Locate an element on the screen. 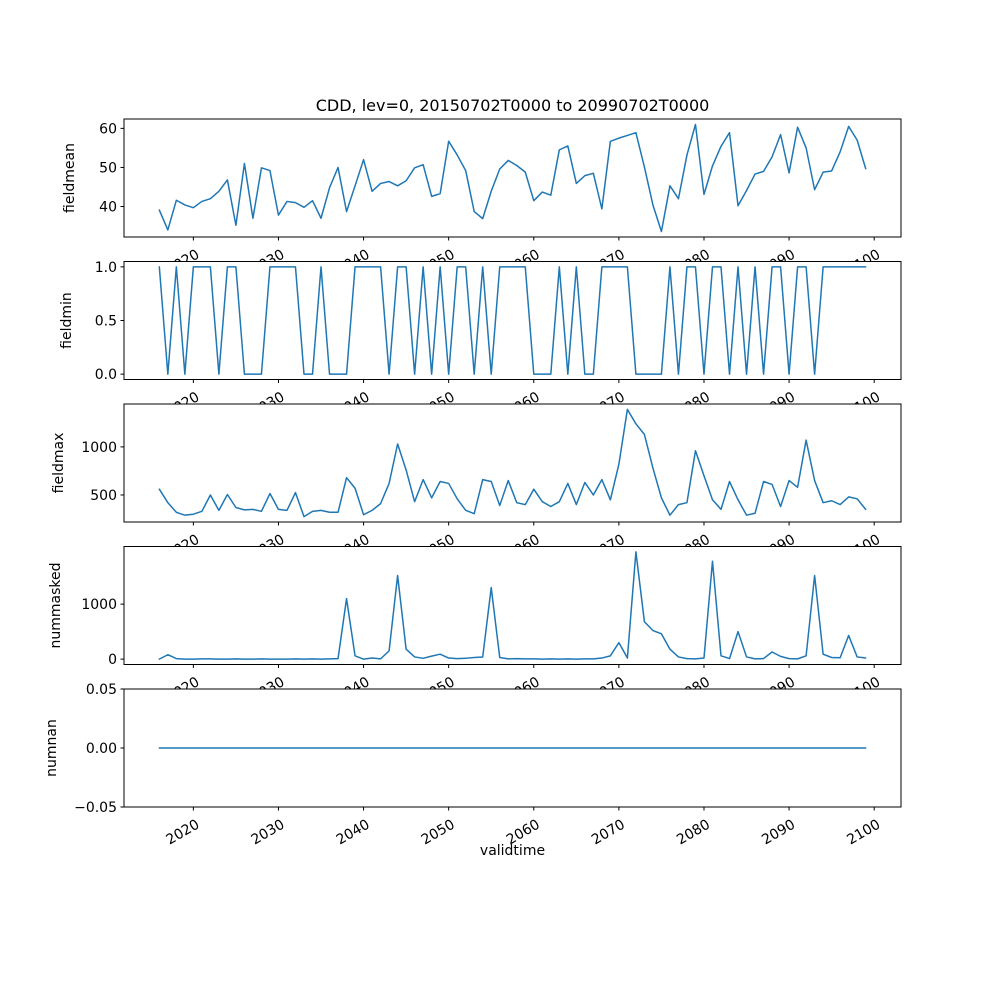  y-tick-label: 40 is located at coordinates (108, 208).